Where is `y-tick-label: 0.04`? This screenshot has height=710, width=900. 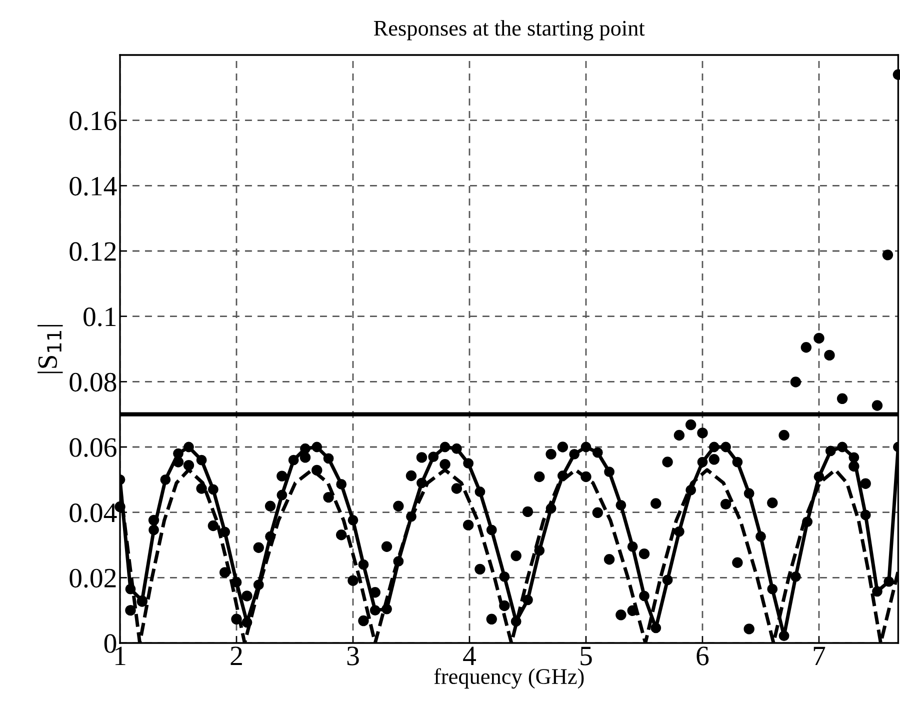 y-tick-label: 0.04 is located at coordinates (93, 513).